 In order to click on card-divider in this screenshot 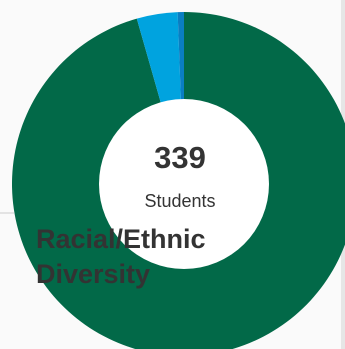, I will do `click(7, 213)`.